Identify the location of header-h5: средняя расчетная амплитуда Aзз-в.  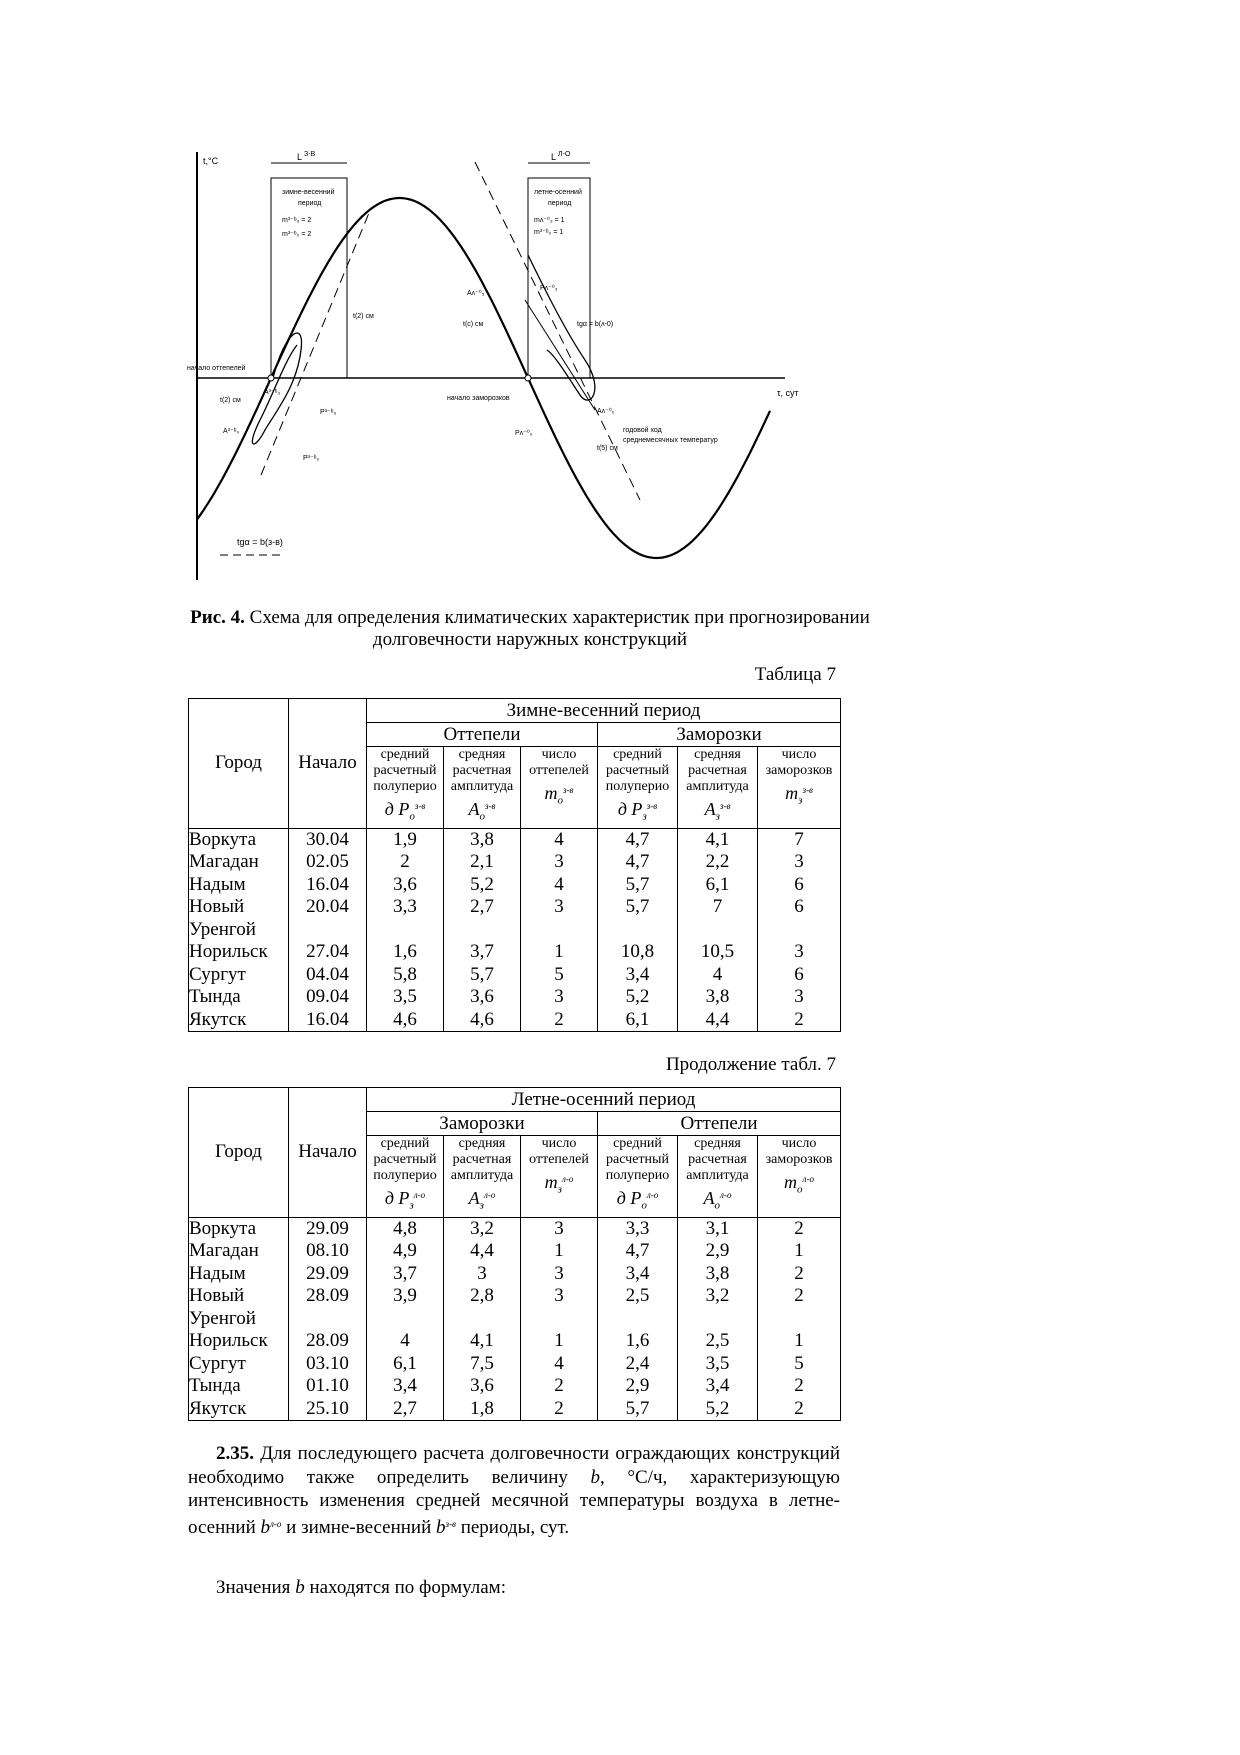
(717, 787).